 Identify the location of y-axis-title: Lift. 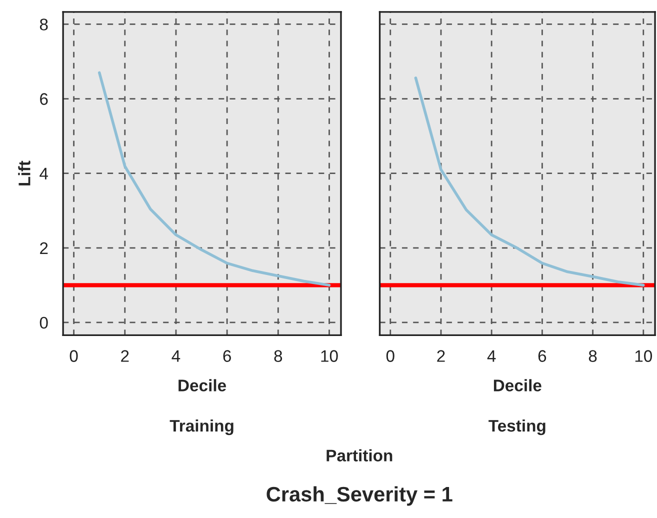
(24, 173).